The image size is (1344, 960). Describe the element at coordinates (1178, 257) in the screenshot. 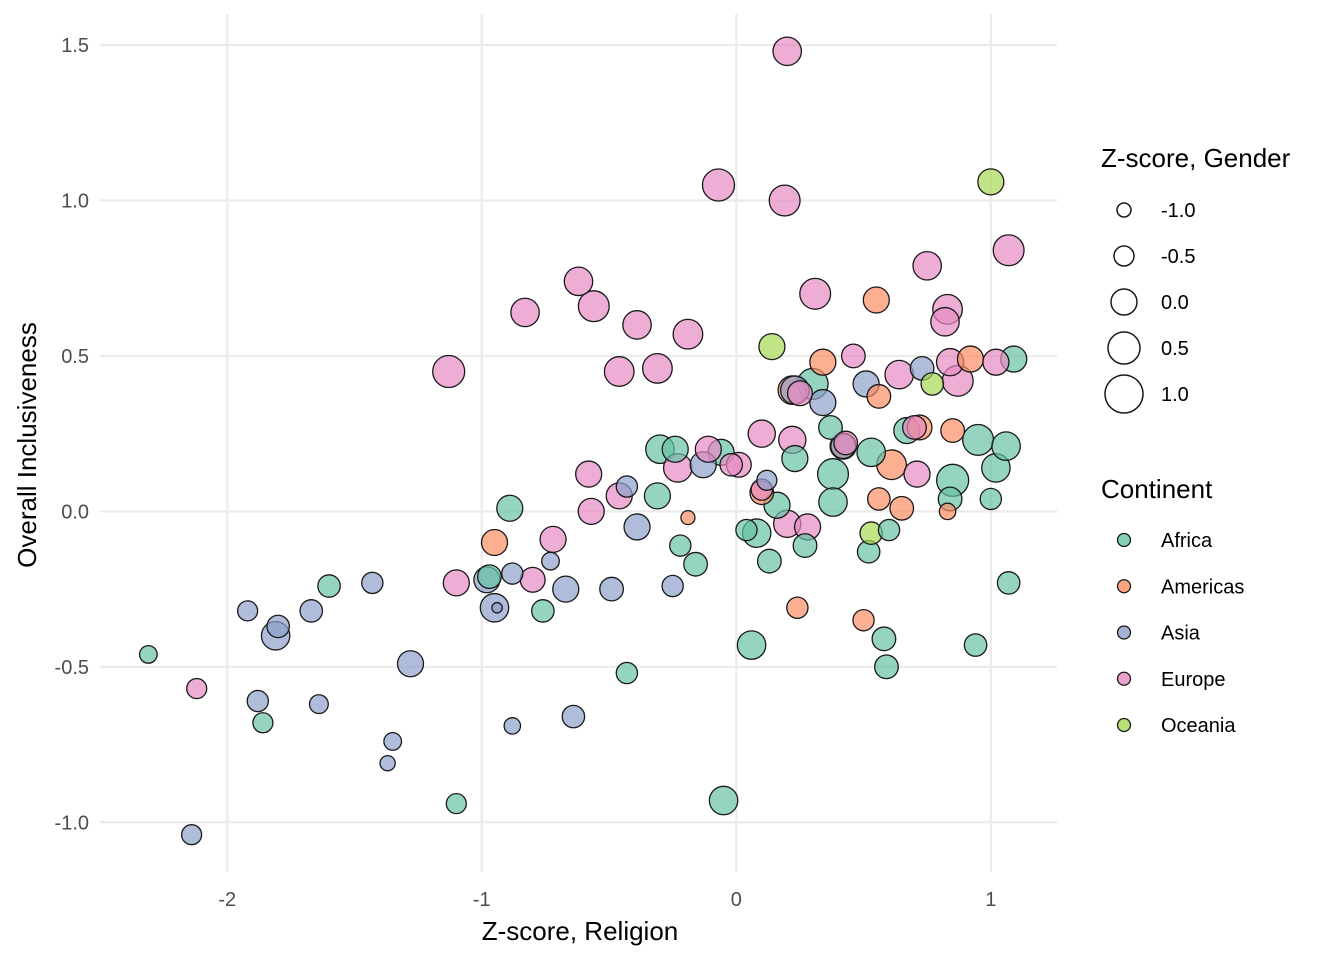

I see `size-legend-label: -0.5` at that location.